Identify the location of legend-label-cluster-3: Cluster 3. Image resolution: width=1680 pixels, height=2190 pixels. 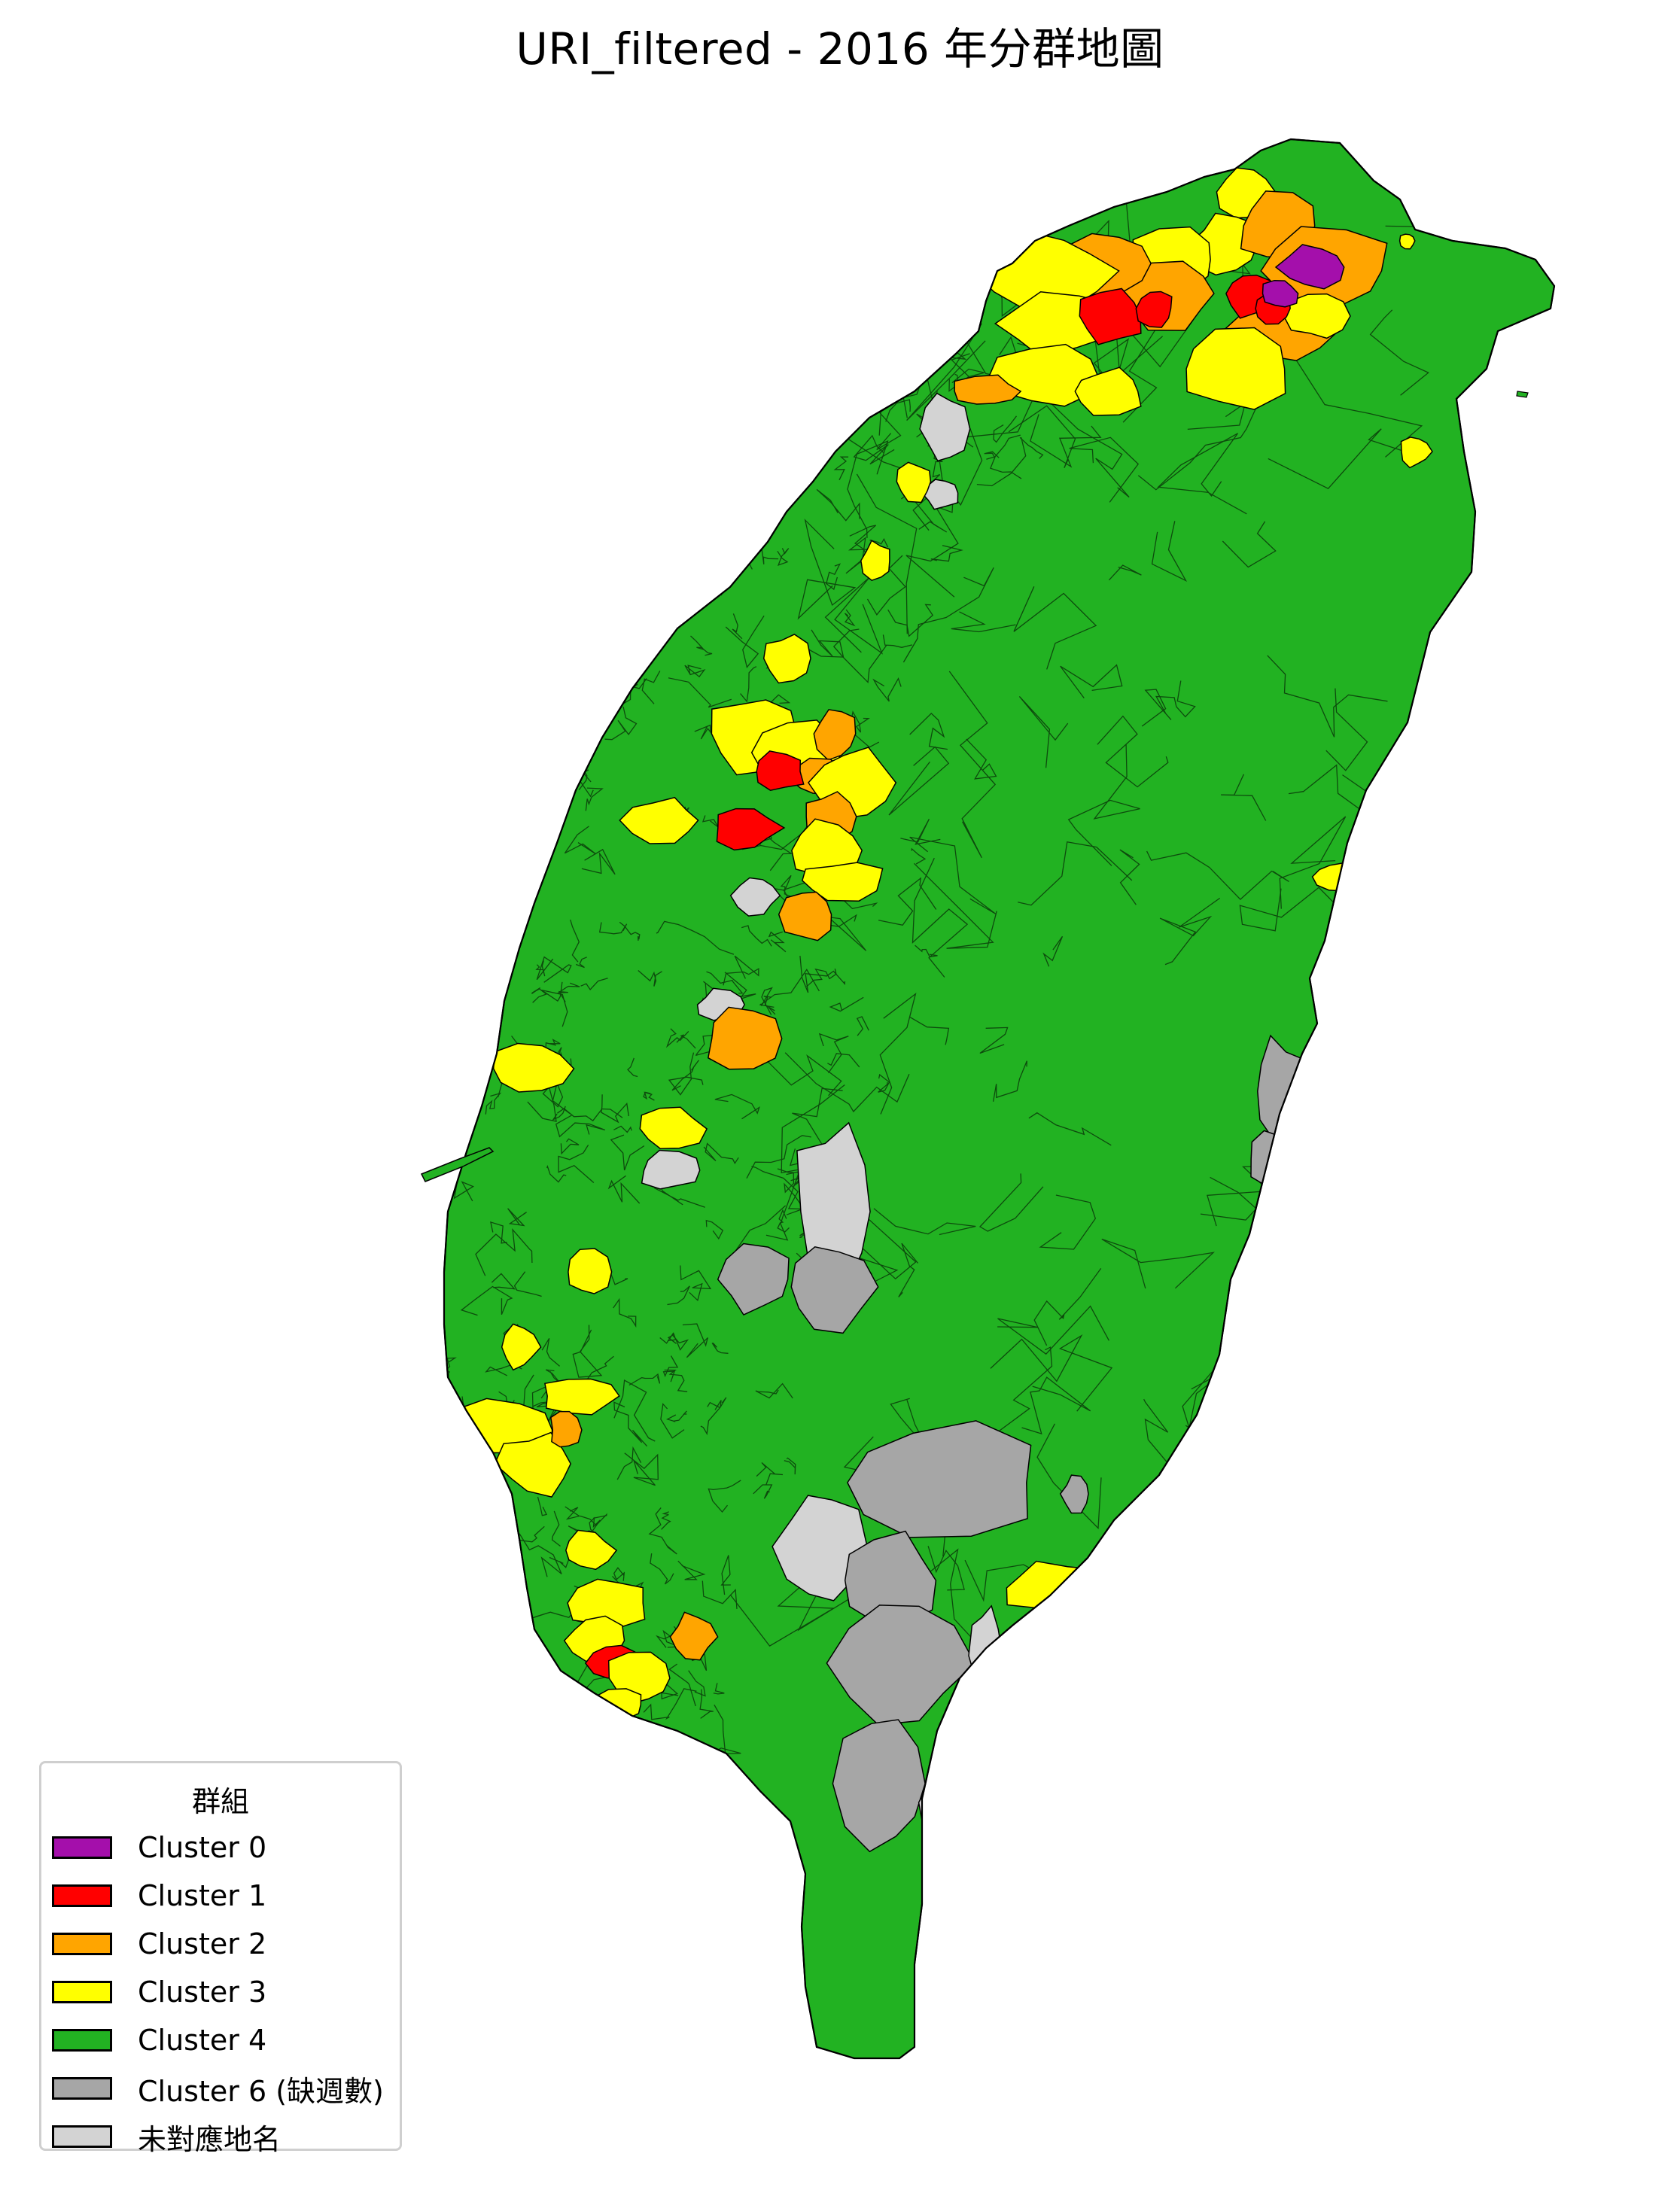
(202, 1992).